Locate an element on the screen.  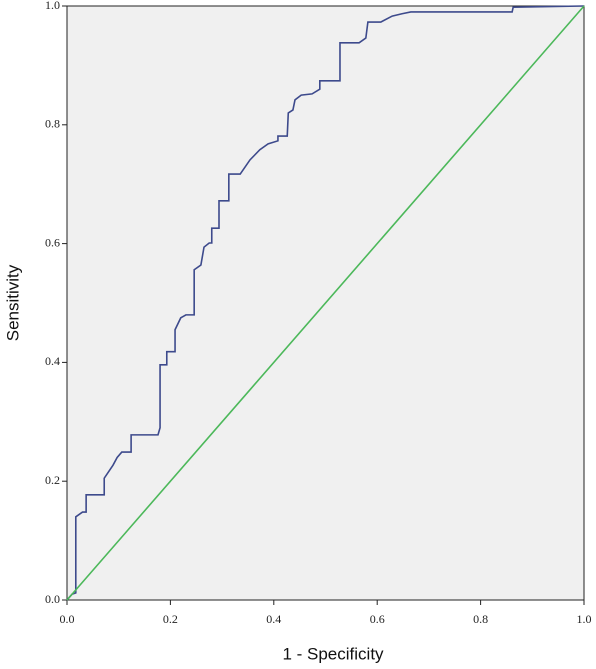
y-tick-label: 0.4 is located at coordinates (52, 361).